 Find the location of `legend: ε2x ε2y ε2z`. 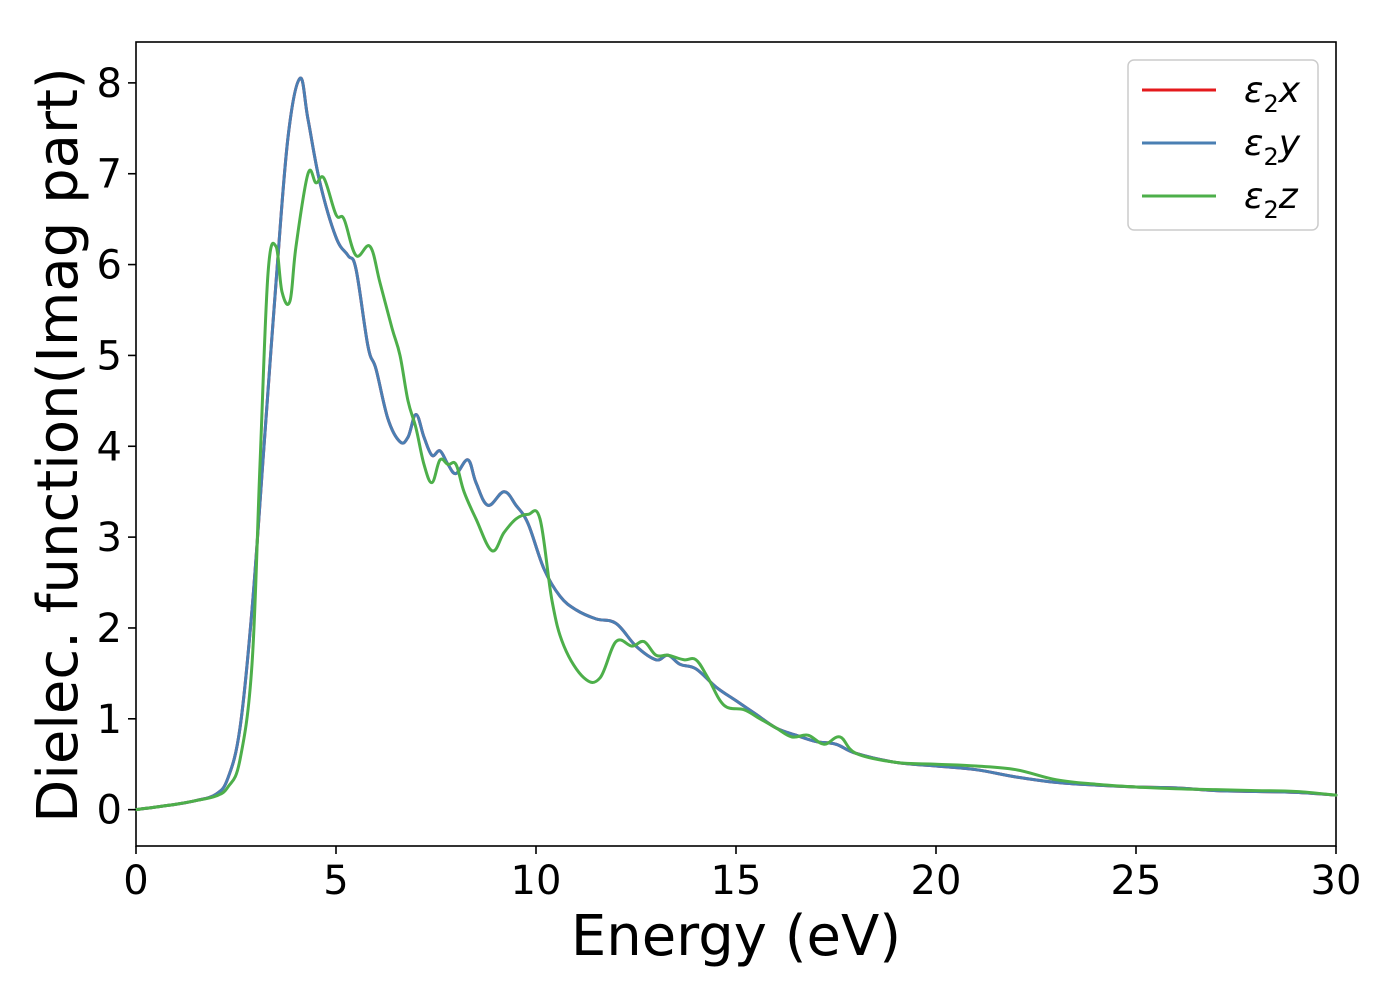

legend: ε2x ε2y ε2z is located at coordinates (1223, 145).